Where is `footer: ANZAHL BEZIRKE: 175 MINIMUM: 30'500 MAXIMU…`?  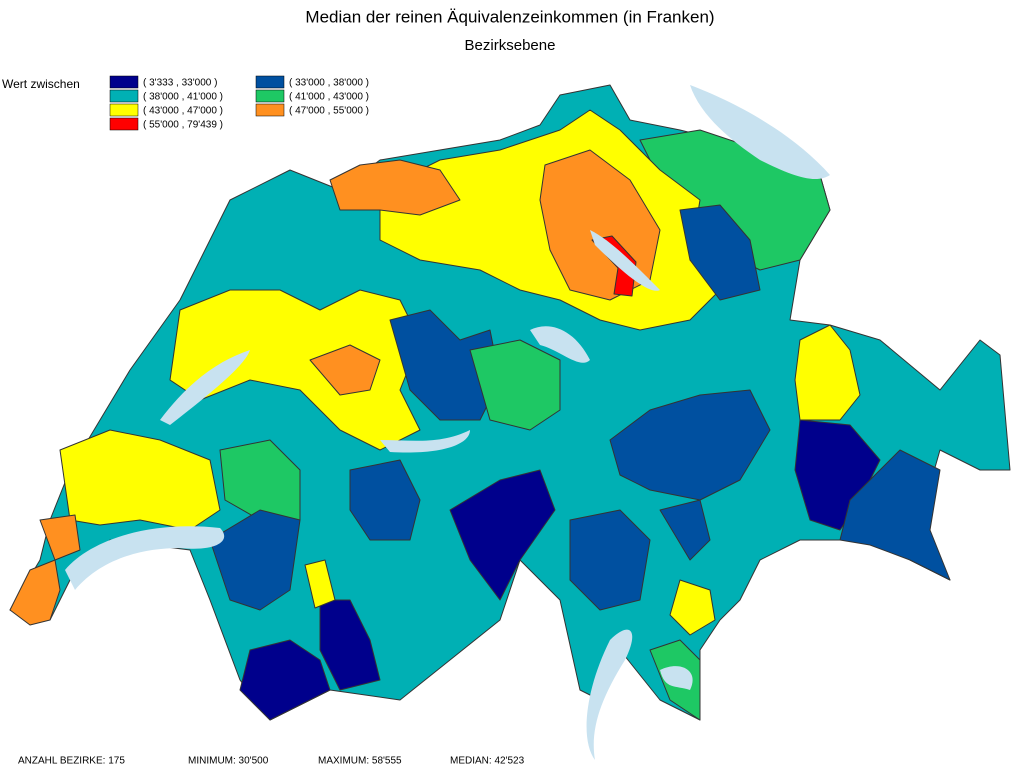 footer: ANZAHL BEZIRKE: 175 MINIMUM: 30'500 MAXIMU… is located at coordinates (271, 761).